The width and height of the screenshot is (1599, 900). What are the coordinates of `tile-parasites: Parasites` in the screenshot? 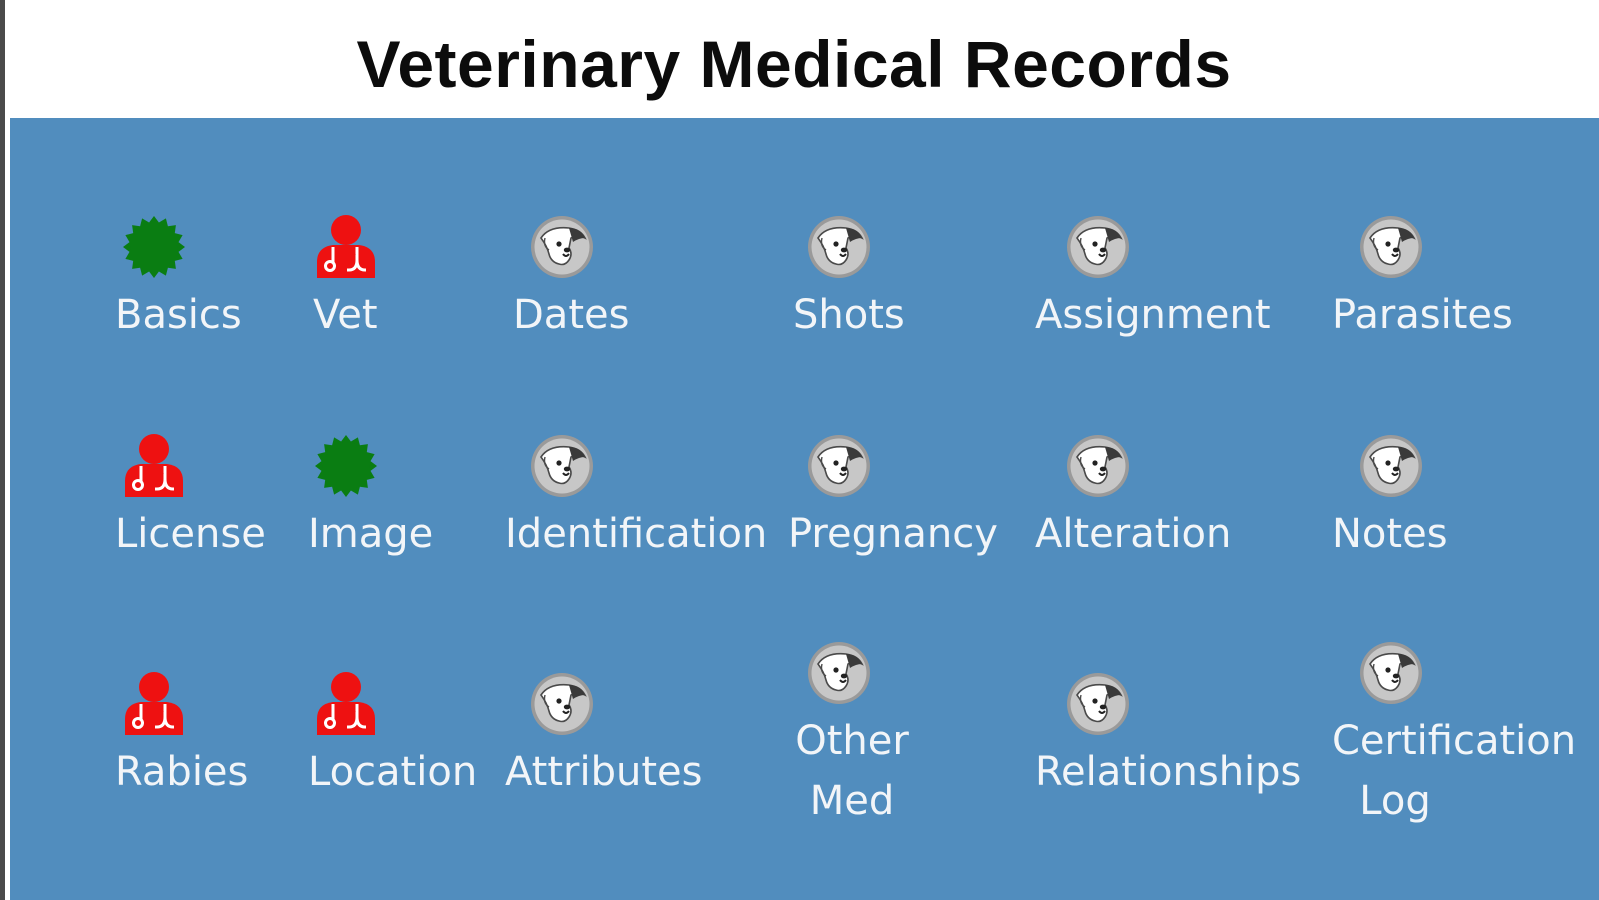 It's located at (1442, 284).